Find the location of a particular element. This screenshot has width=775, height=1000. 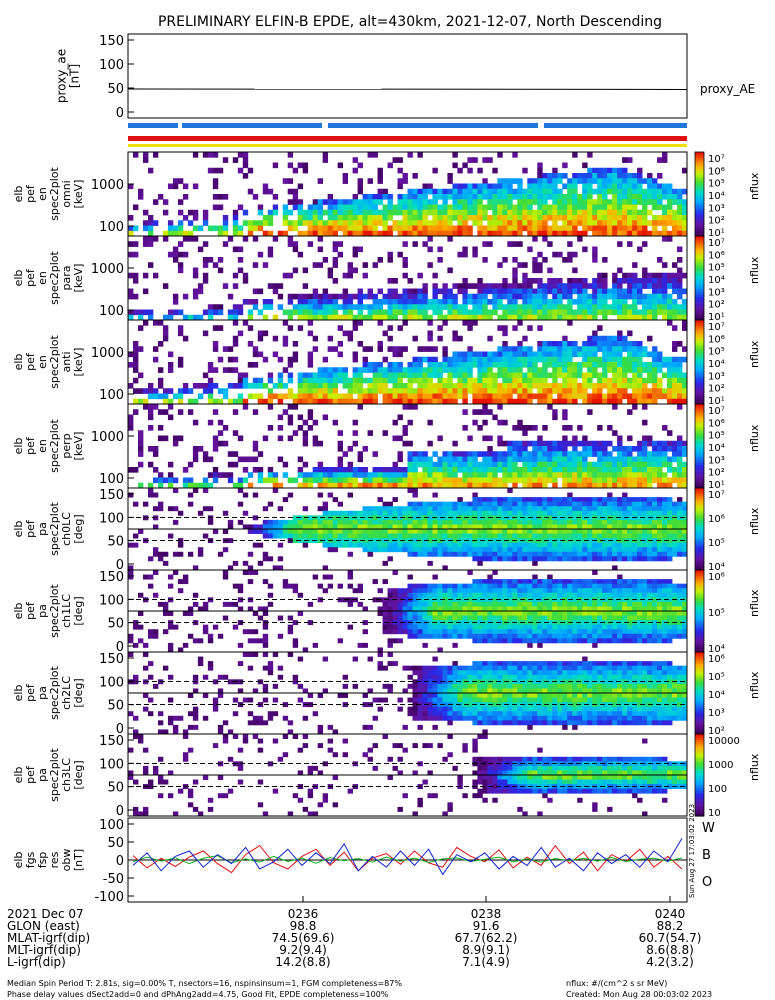

colorbar-tick-label: 10⁶ is located at coordinates (716, 423).